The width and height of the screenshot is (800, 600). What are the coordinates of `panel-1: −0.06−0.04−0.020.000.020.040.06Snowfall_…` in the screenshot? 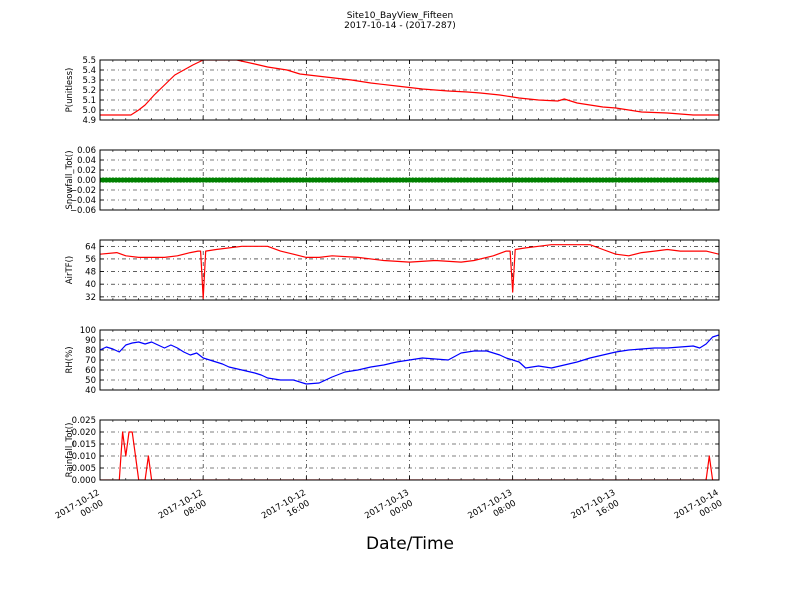 It's located at (392, 181).